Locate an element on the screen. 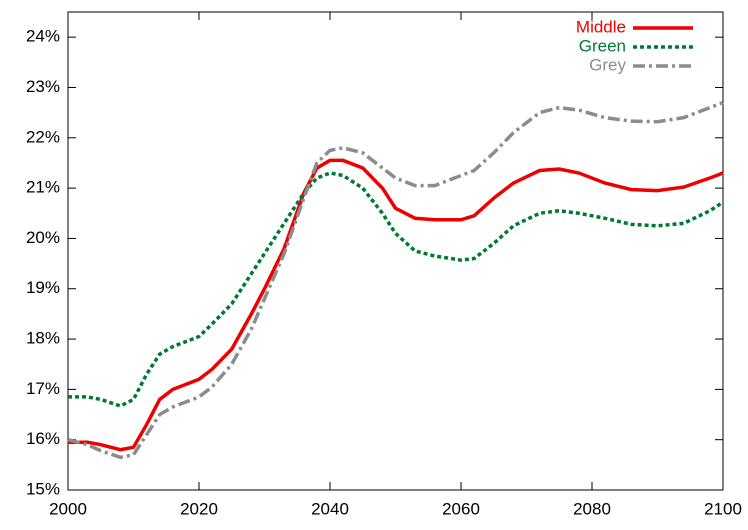 Image resolution: width=748 pixels, height=530 pixels. x-tick-label: 2060 is located at coordinates (461, 508).